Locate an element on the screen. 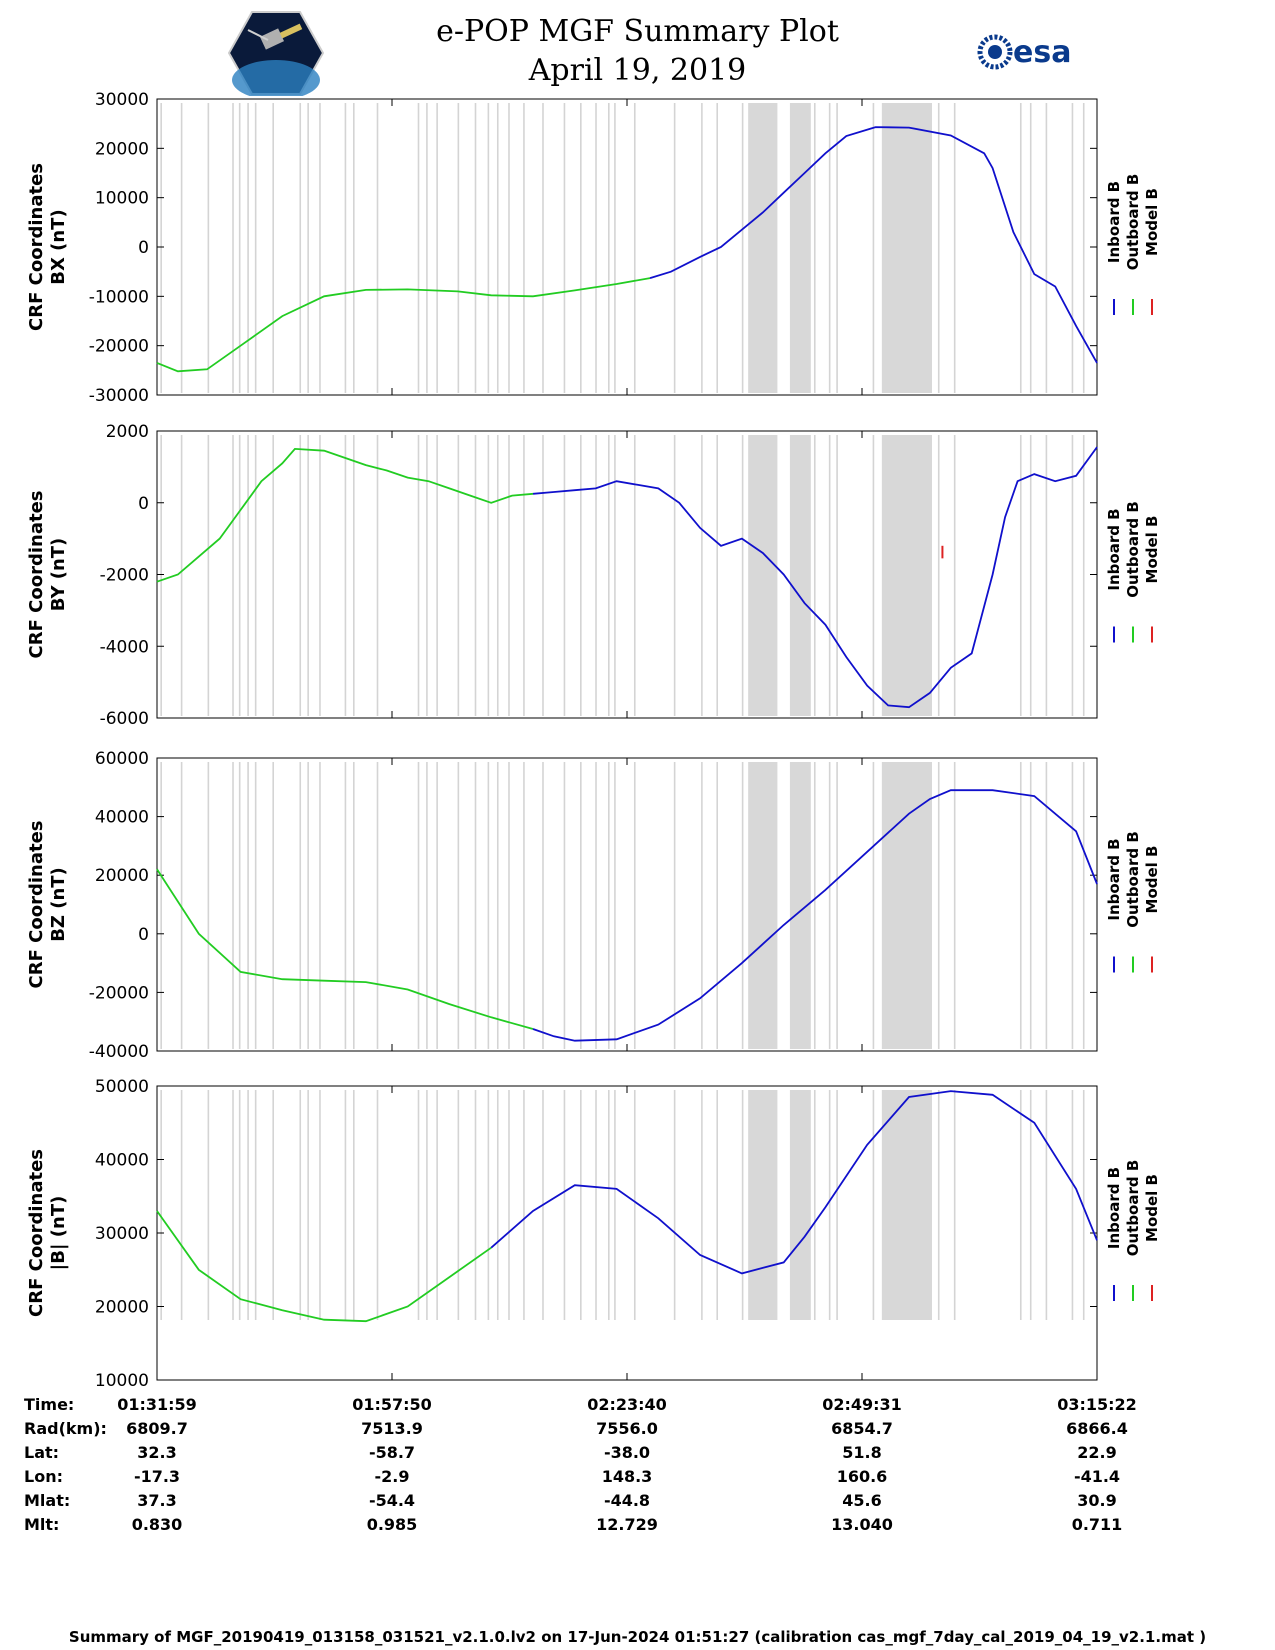 The height and width of the screenshot is (1650, 1275). info-row-label: Lat: is located at coordinates (41, 1452).